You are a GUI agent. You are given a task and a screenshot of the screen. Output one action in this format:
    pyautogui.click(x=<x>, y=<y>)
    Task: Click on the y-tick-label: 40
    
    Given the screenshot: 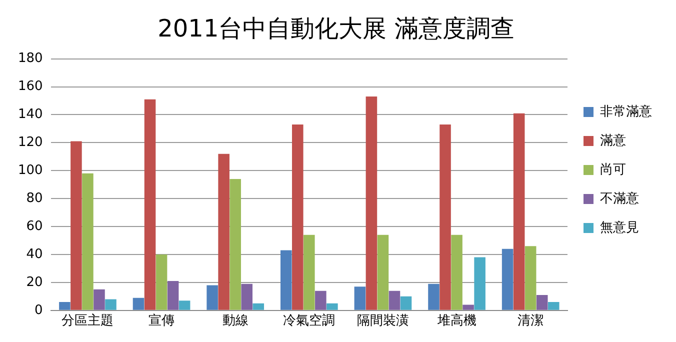 What is the action you would take?
    pyautogui.click(x=34, y=254)
    